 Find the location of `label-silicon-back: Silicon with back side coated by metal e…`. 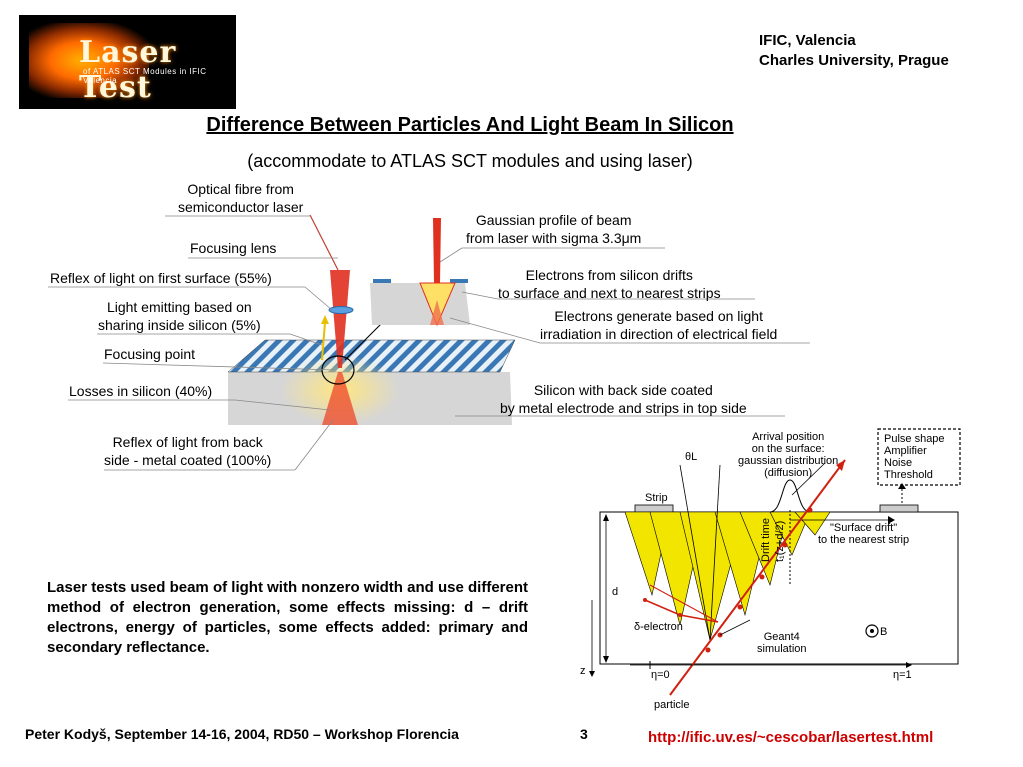

label-silicon-back: Silicon with back side coated by metal e… is located at coordinates (623, 399).